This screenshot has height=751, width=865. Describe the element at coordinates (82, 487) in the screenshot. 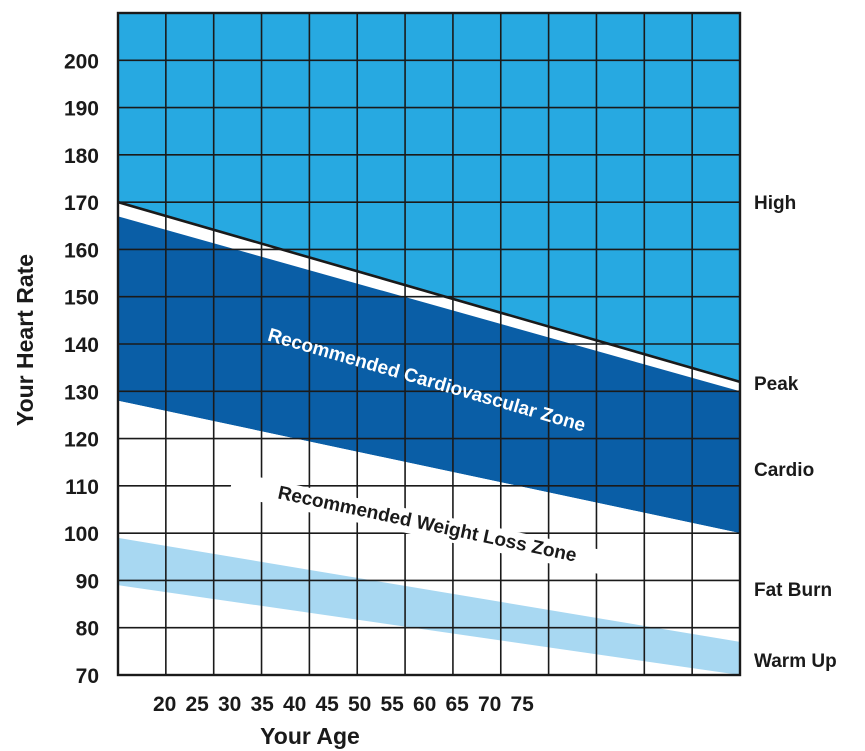

I see `y-tick-label: 110` at that location.